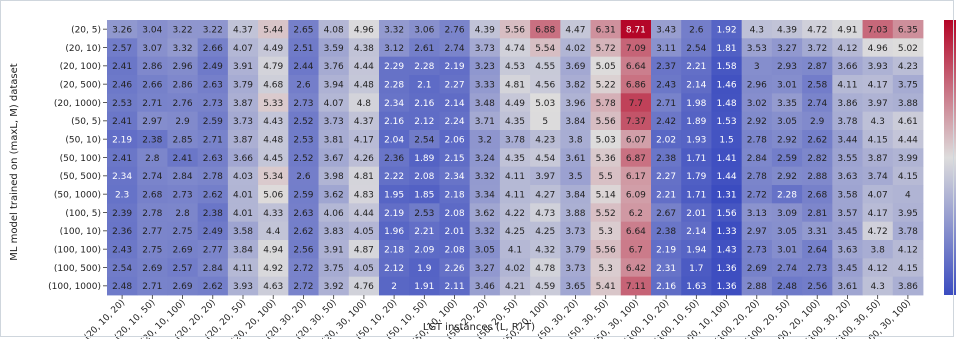 Image resolution: width=956 pixels, height=339 pixels. What do you see at coordinates (908, 177) in the screenshot?
I see `cell-value-label: 4.15` at bounding box center [908, 177].